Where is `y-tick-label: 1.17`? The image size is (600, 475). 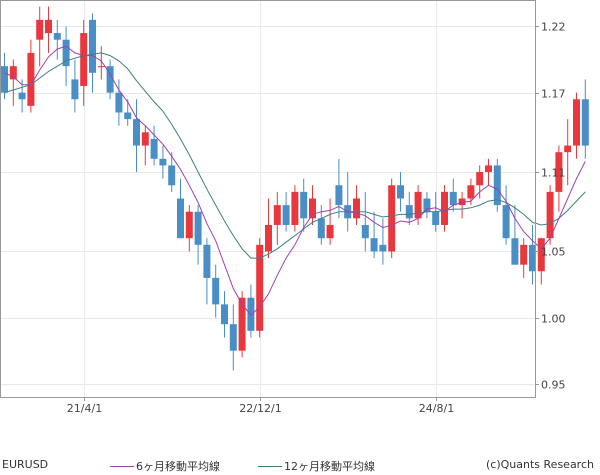
y-tick-label: 1.17 is located at coordinates (553, 94).